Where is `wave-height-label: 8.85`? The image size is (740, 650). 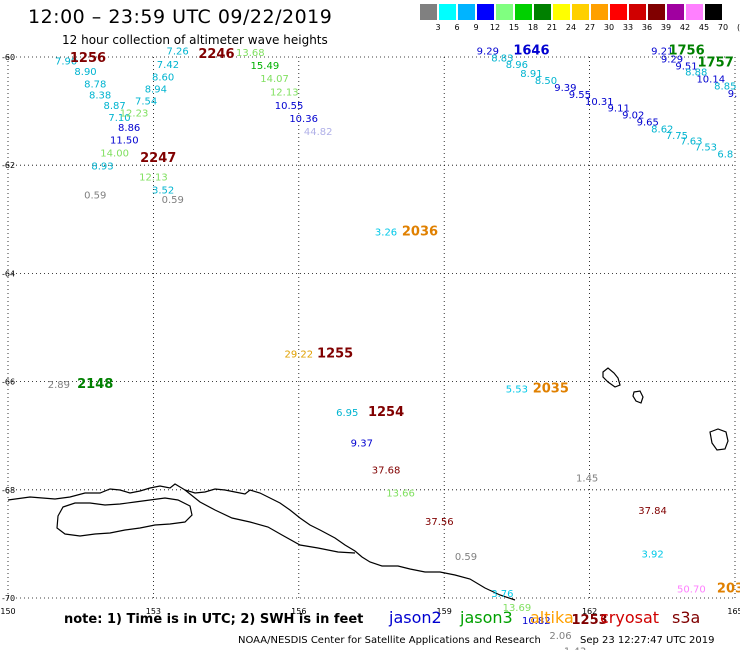 wave-height-label: 8.85 is located at coordinates (725, 86).